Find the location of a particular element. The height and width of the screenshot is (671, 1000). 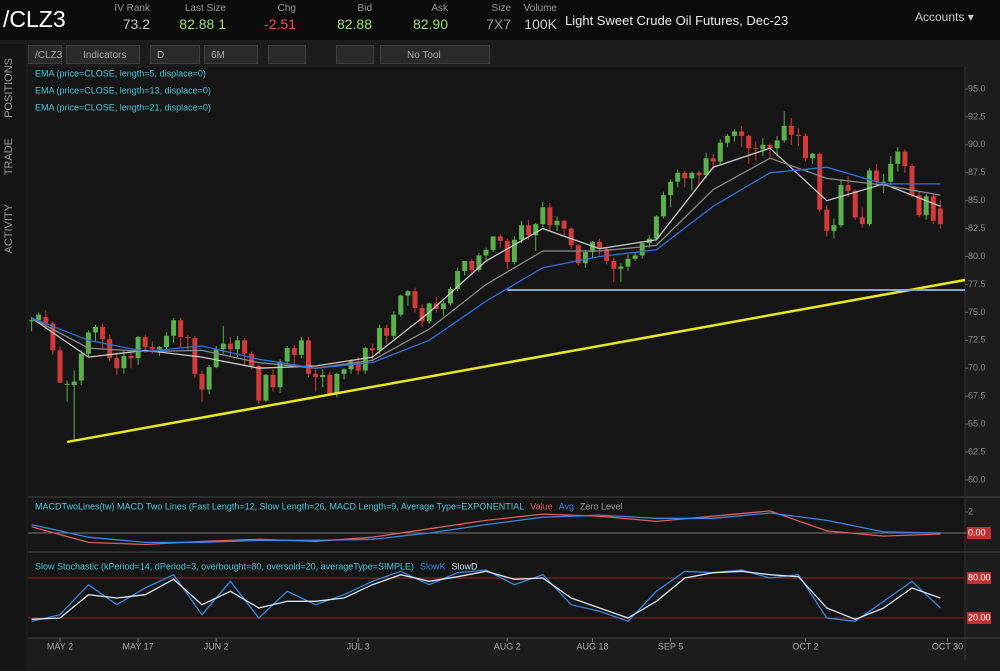

field-value: 73.2 is located at coordinates (136, 24).